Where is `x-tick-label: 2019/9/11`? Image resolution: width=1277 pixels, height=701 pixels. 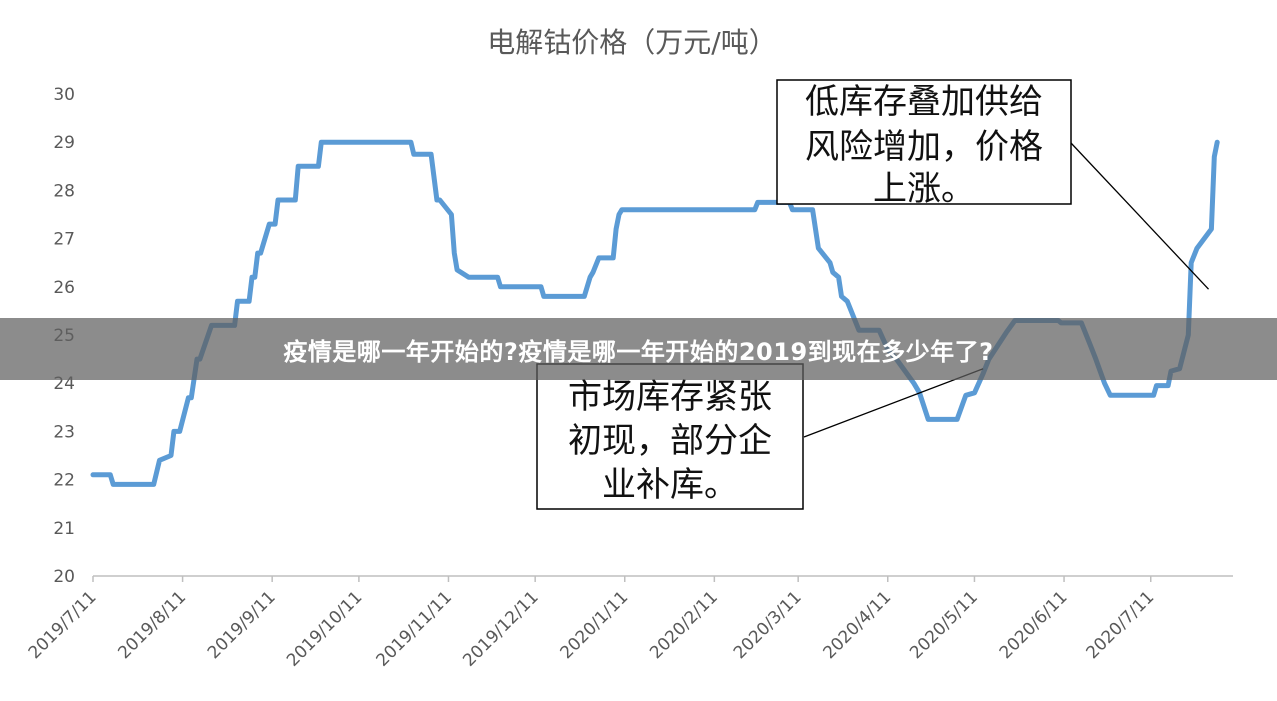 x-tick-label: 2019/9/11 is located at coordinates (242, 625).